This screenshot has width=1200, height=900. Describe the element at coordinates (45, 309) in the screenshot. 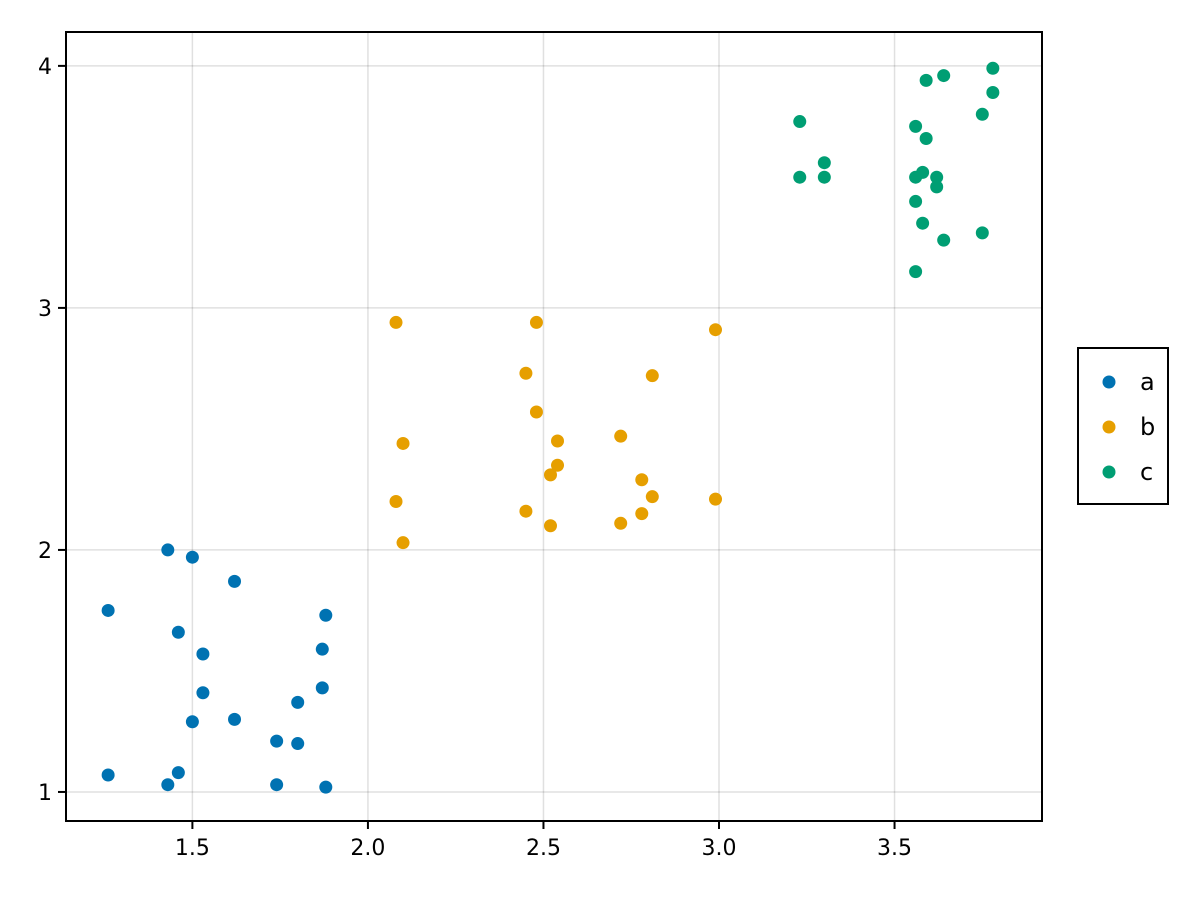

I see `y-tick-label: 3` at that location.